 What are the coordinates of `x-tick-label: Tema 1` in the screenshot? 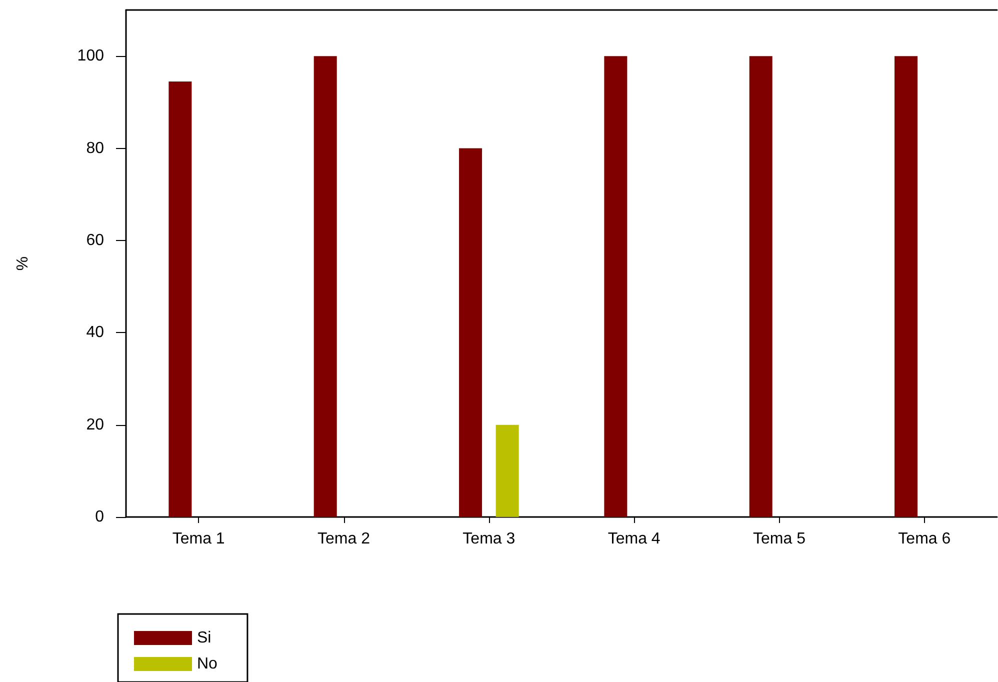 It's located at (198, 539).